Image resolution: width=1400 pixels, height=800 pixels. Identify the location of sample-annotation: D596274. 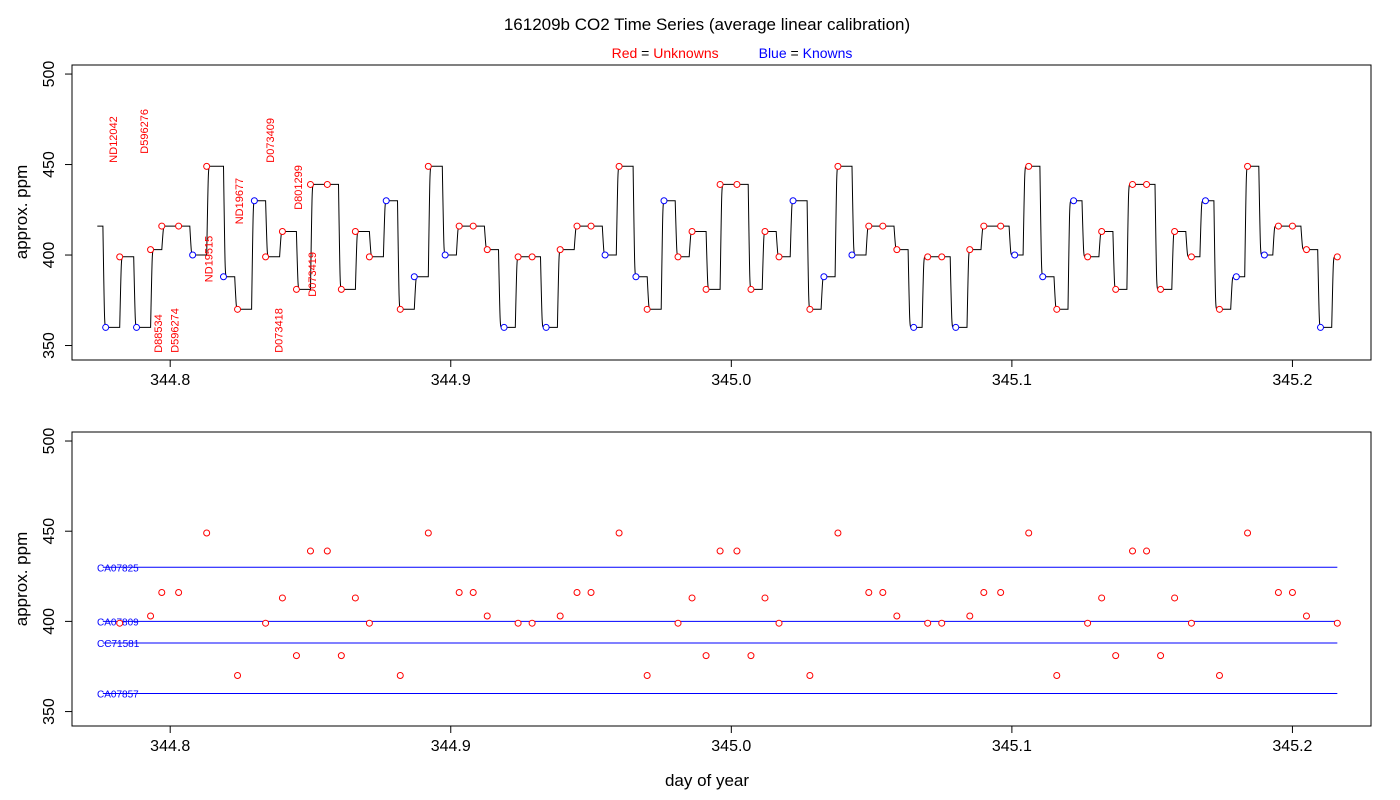
(176, 330).